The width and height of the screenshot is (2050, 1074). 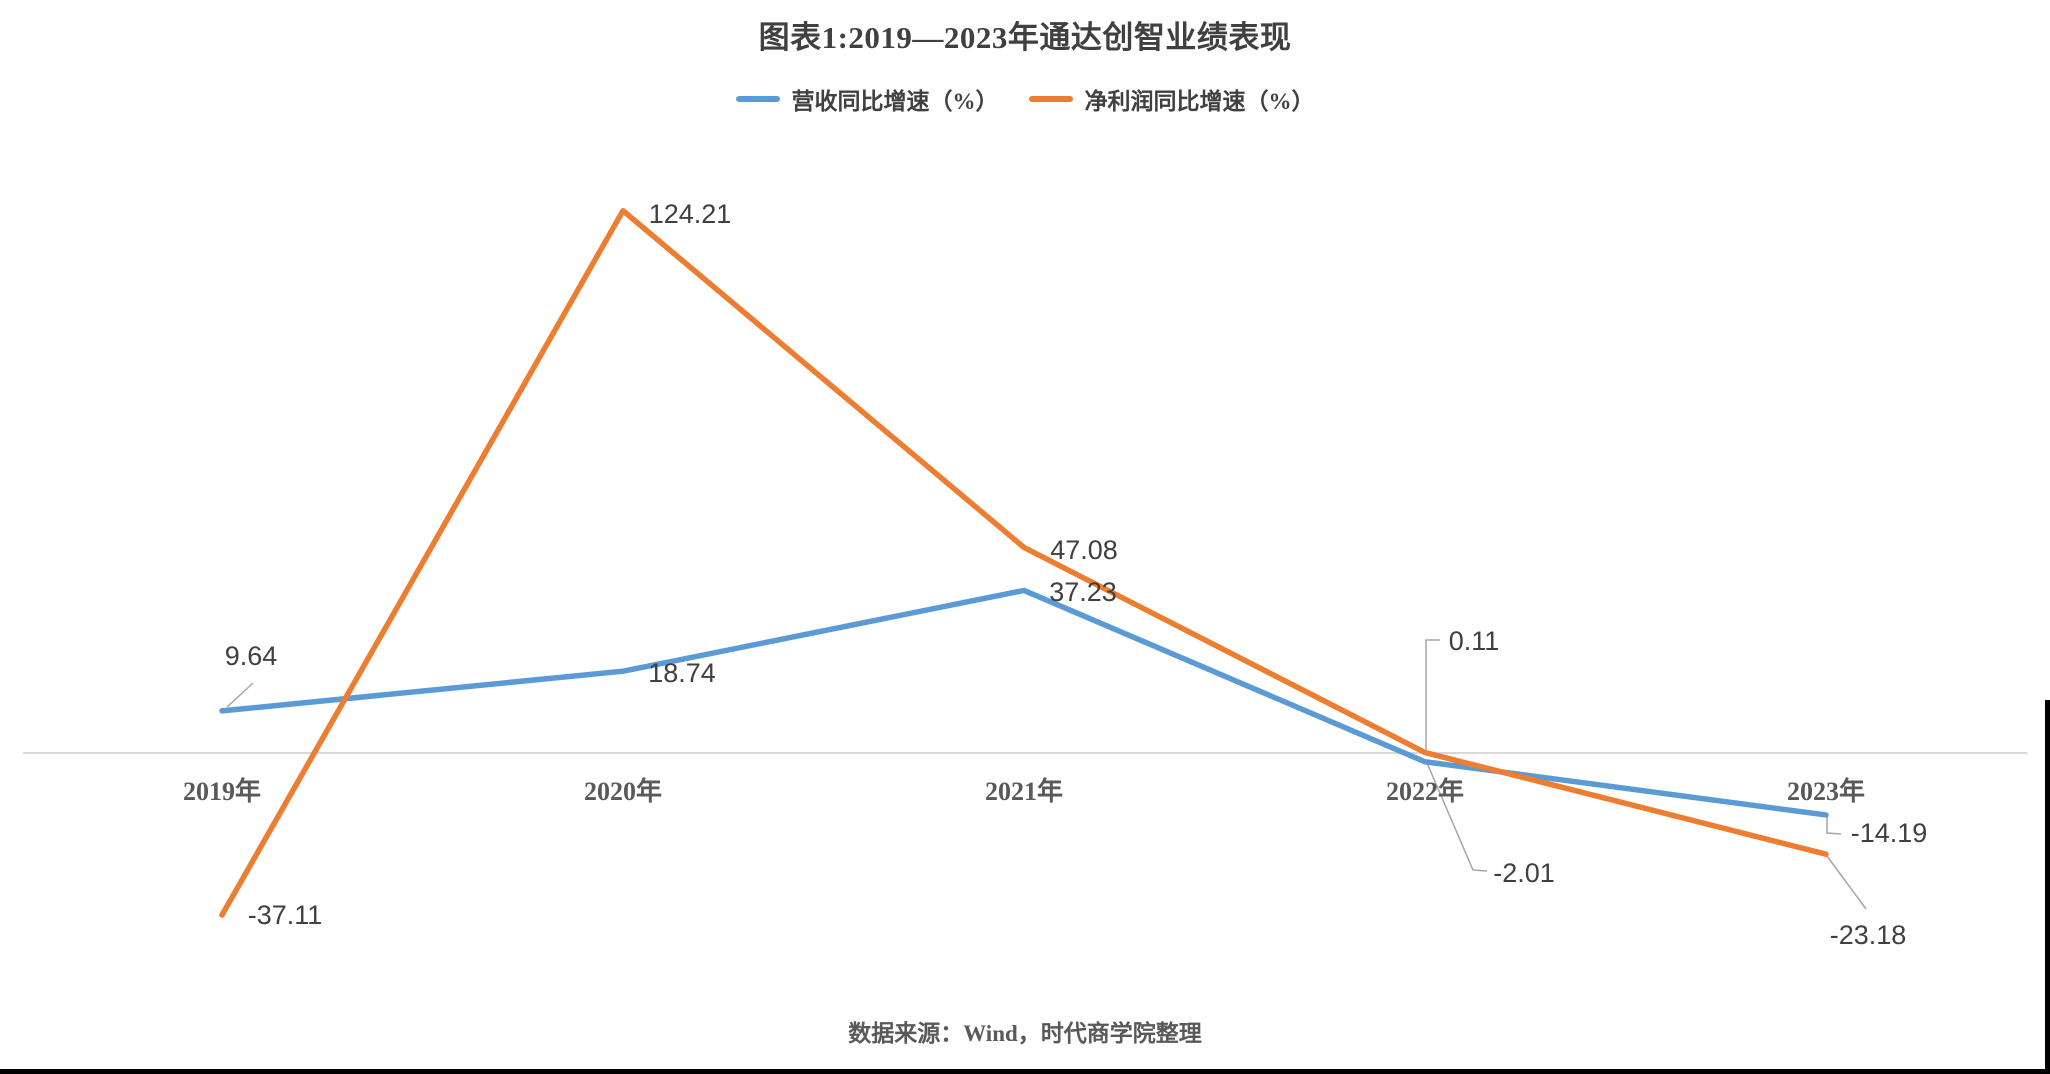 I want to click on x-axis-label: 2020年, so click(x=623, y=791).